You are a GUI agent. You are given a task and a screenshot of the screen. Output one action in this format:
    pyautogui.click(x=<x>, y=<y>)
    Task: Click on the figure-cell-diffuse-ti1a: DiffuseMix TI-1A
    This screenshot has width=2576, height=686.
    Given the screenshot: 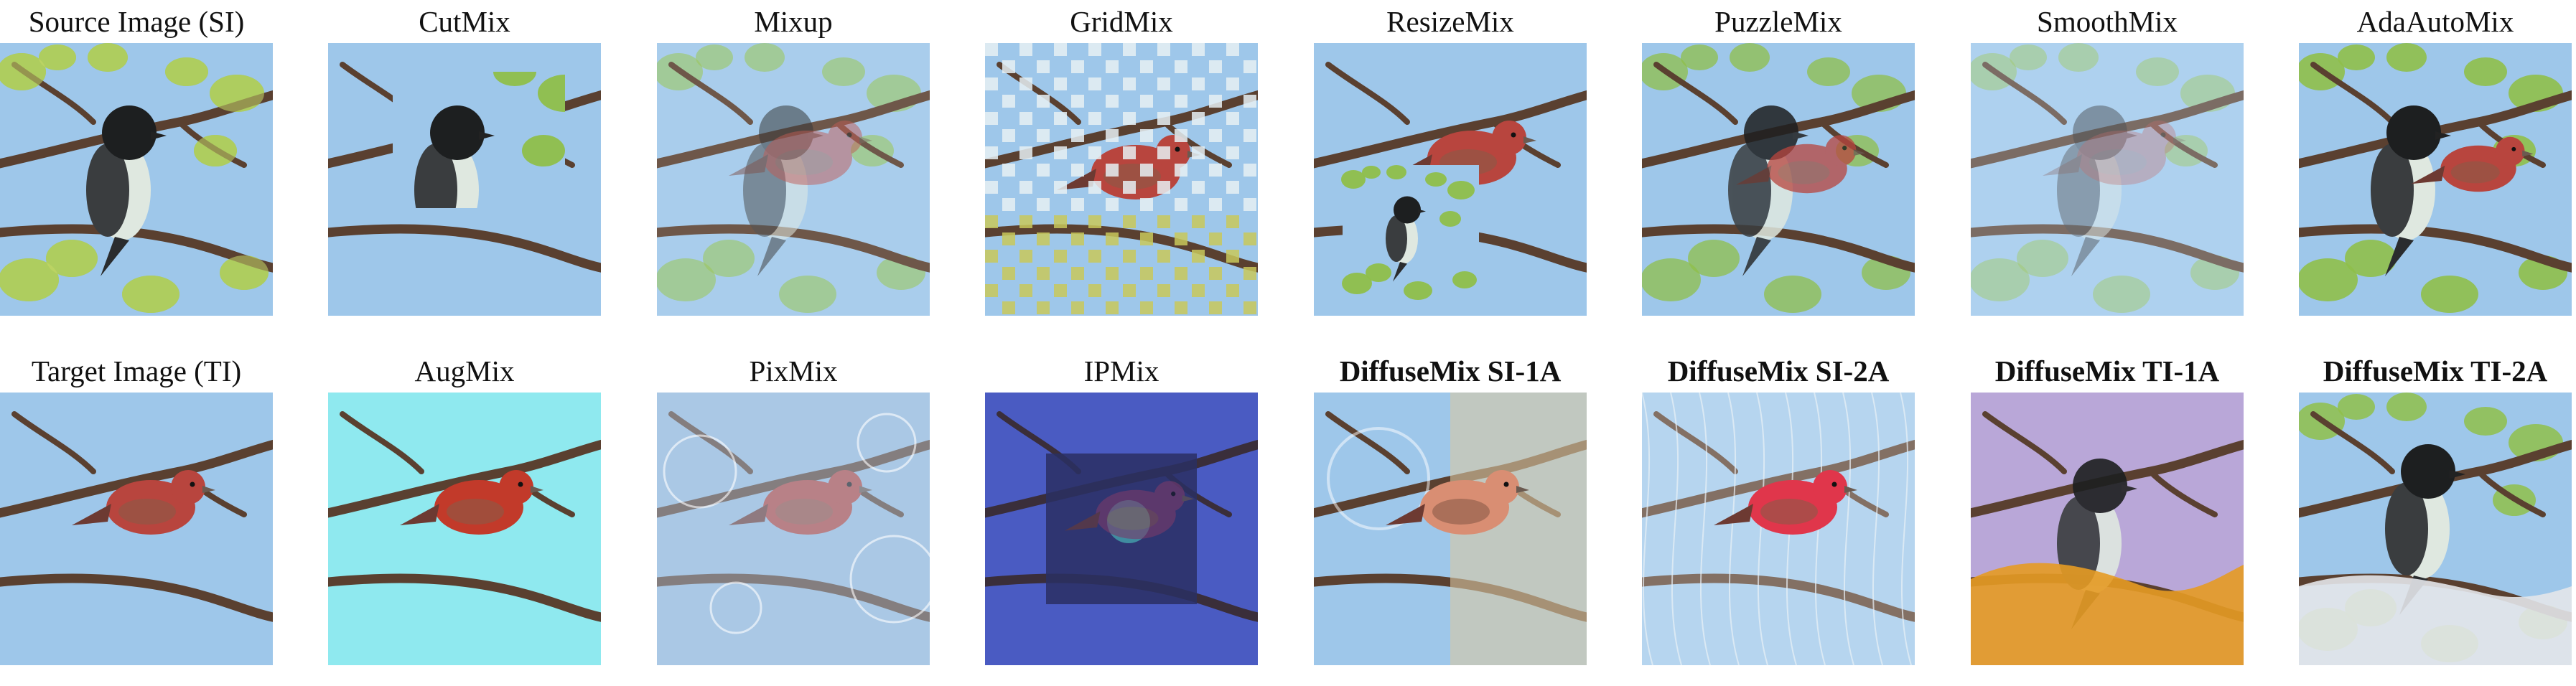 What is the action you would take?
    pyautogui.click(x=2107, y=517)
    